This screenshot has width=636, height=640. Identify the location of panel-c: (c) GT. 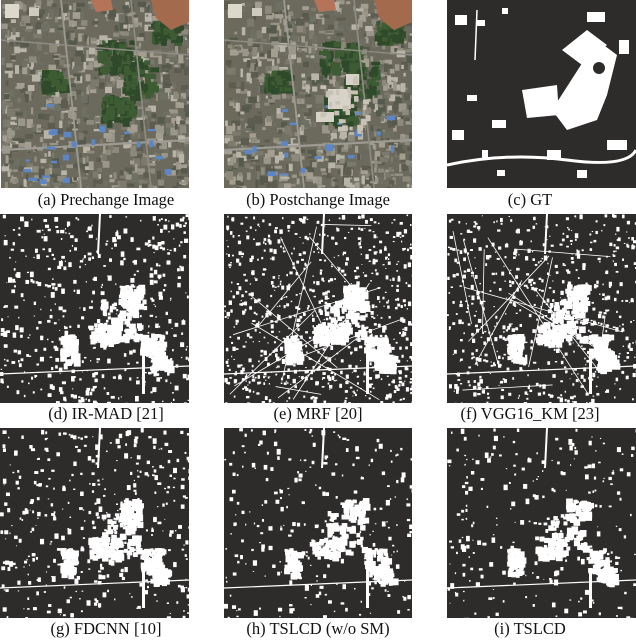
(530, 106).